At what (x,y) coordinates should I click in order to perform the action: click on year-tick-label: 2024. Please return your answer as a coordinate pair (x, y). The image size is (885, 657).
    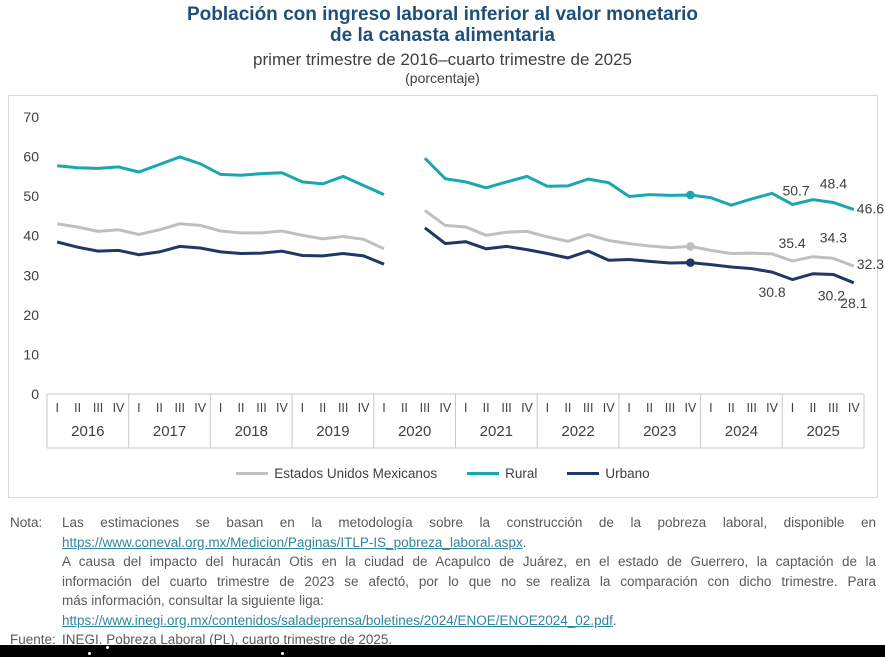
    Looking at the image, I should click on (741, 431).